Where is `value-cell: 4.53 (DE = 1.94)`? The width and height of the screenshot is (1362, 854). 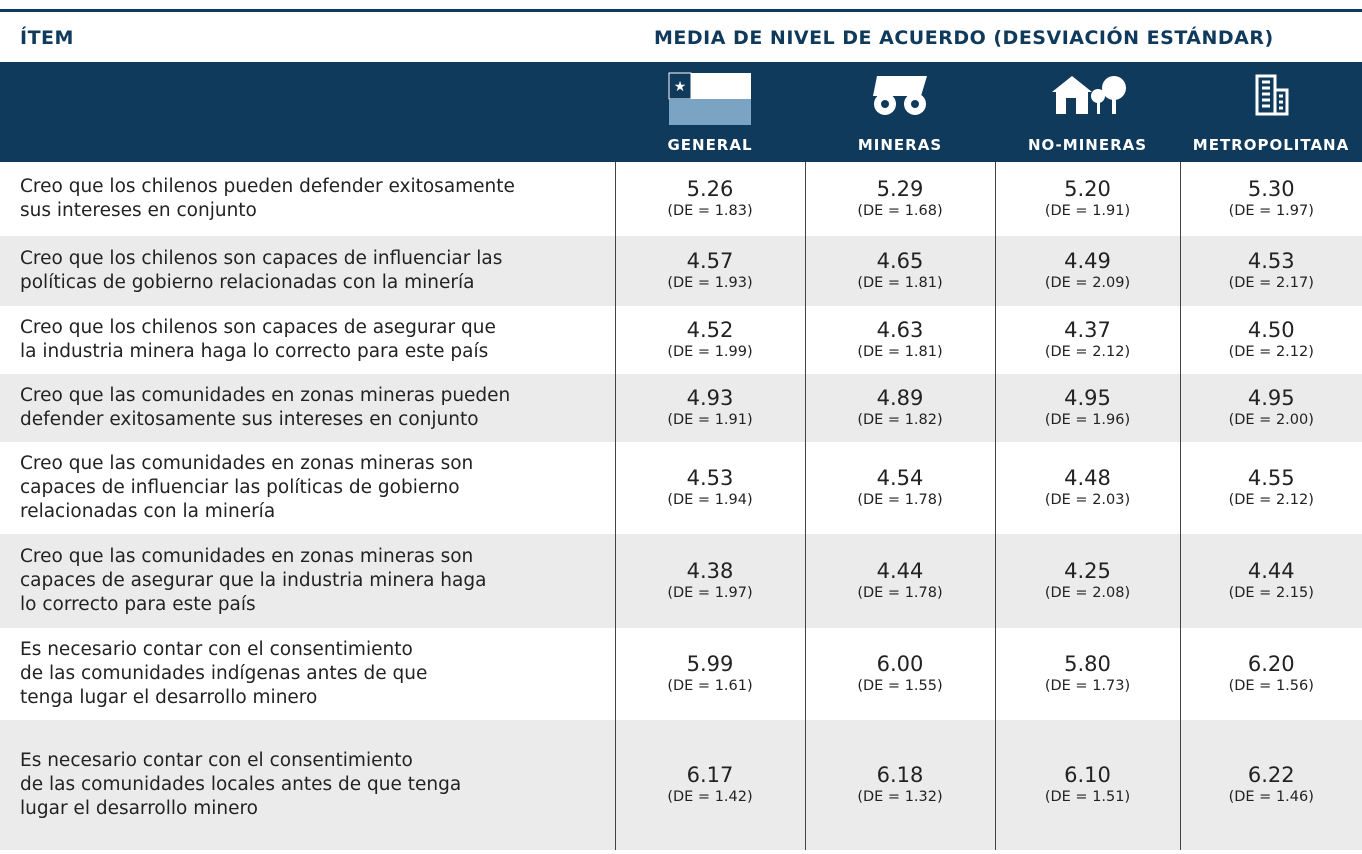
value-cell: 4.53 (DE = 1.94) is located at coordinates (709, 488).